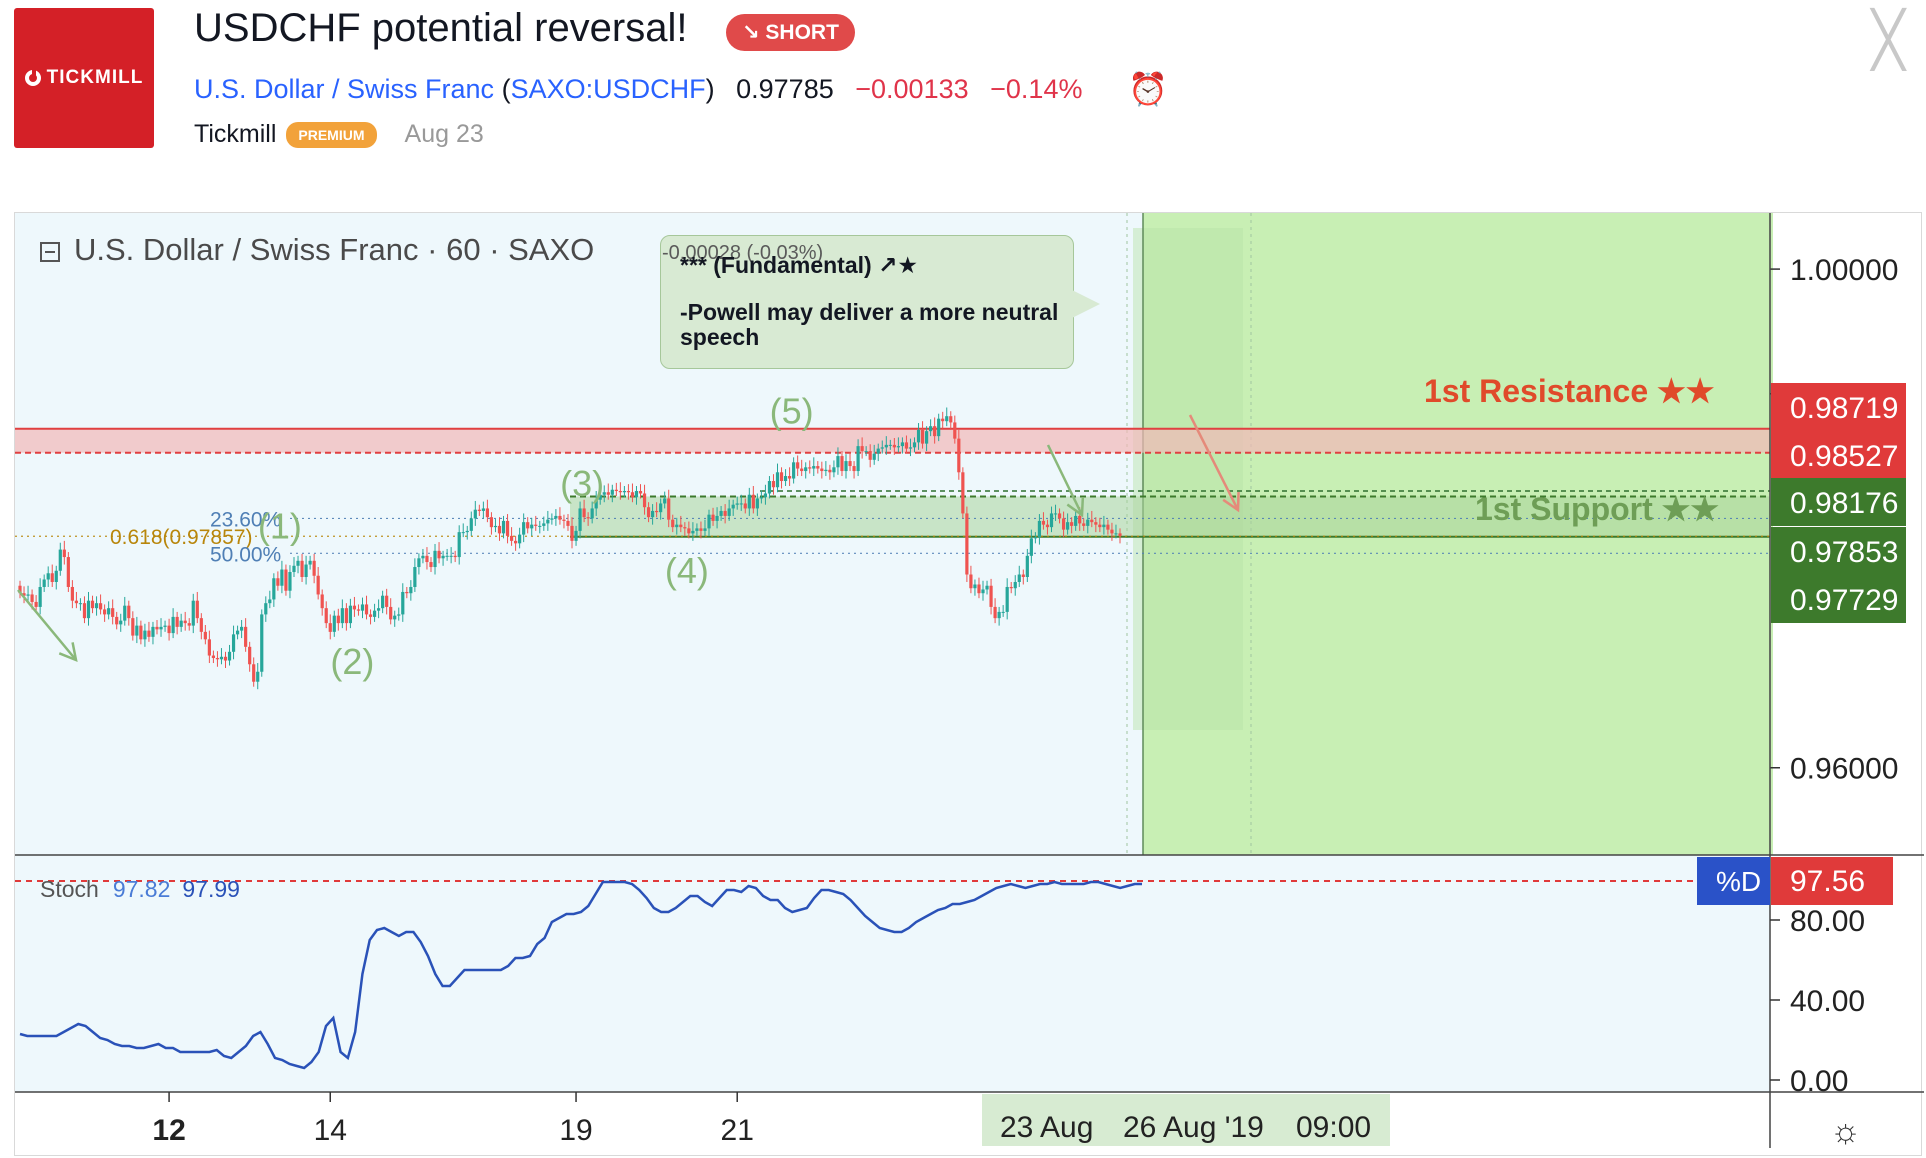 This screenshot has width=1926, height=1158. I want to click on symbol-link: SAXO:USDCHF, so click(608, 89).